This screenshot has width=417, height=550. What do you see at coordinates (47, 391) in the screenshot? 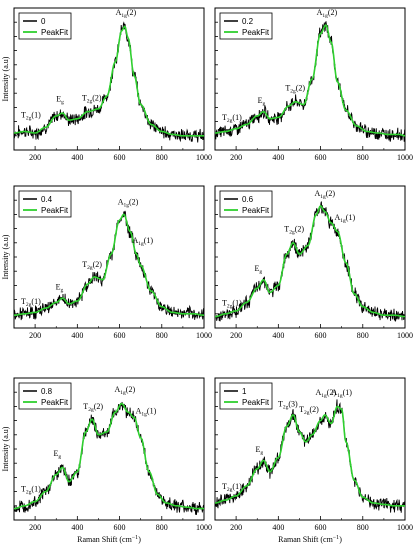
I see `legend-label-measured: 0.8` at bounding box center [47, 391].